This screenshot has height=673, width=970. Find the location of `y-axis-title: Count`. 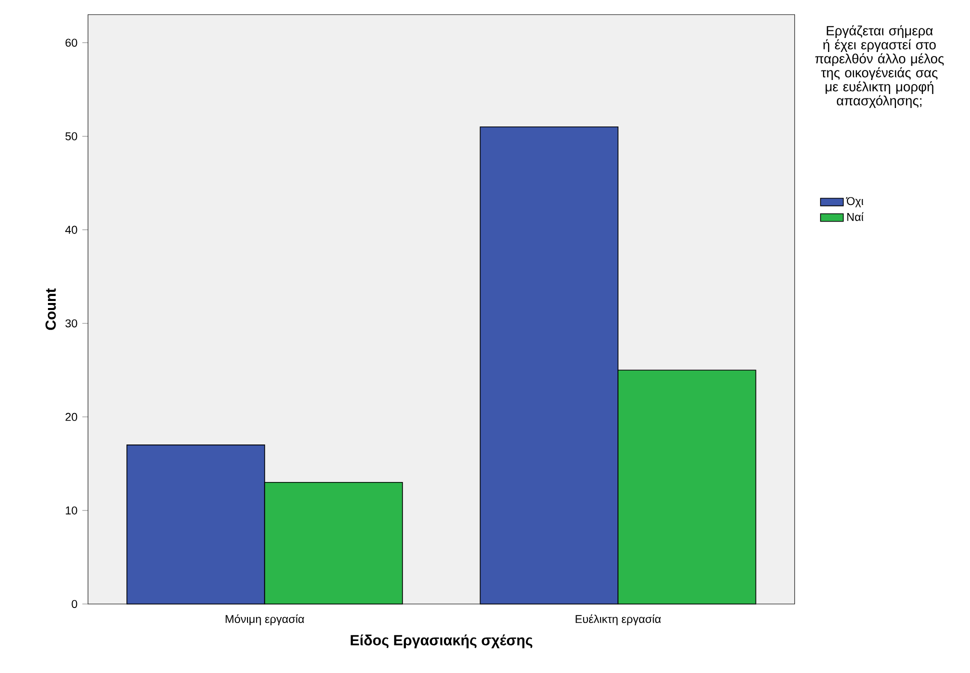

y-axis-title: Count is located at coordinates (50, 309).